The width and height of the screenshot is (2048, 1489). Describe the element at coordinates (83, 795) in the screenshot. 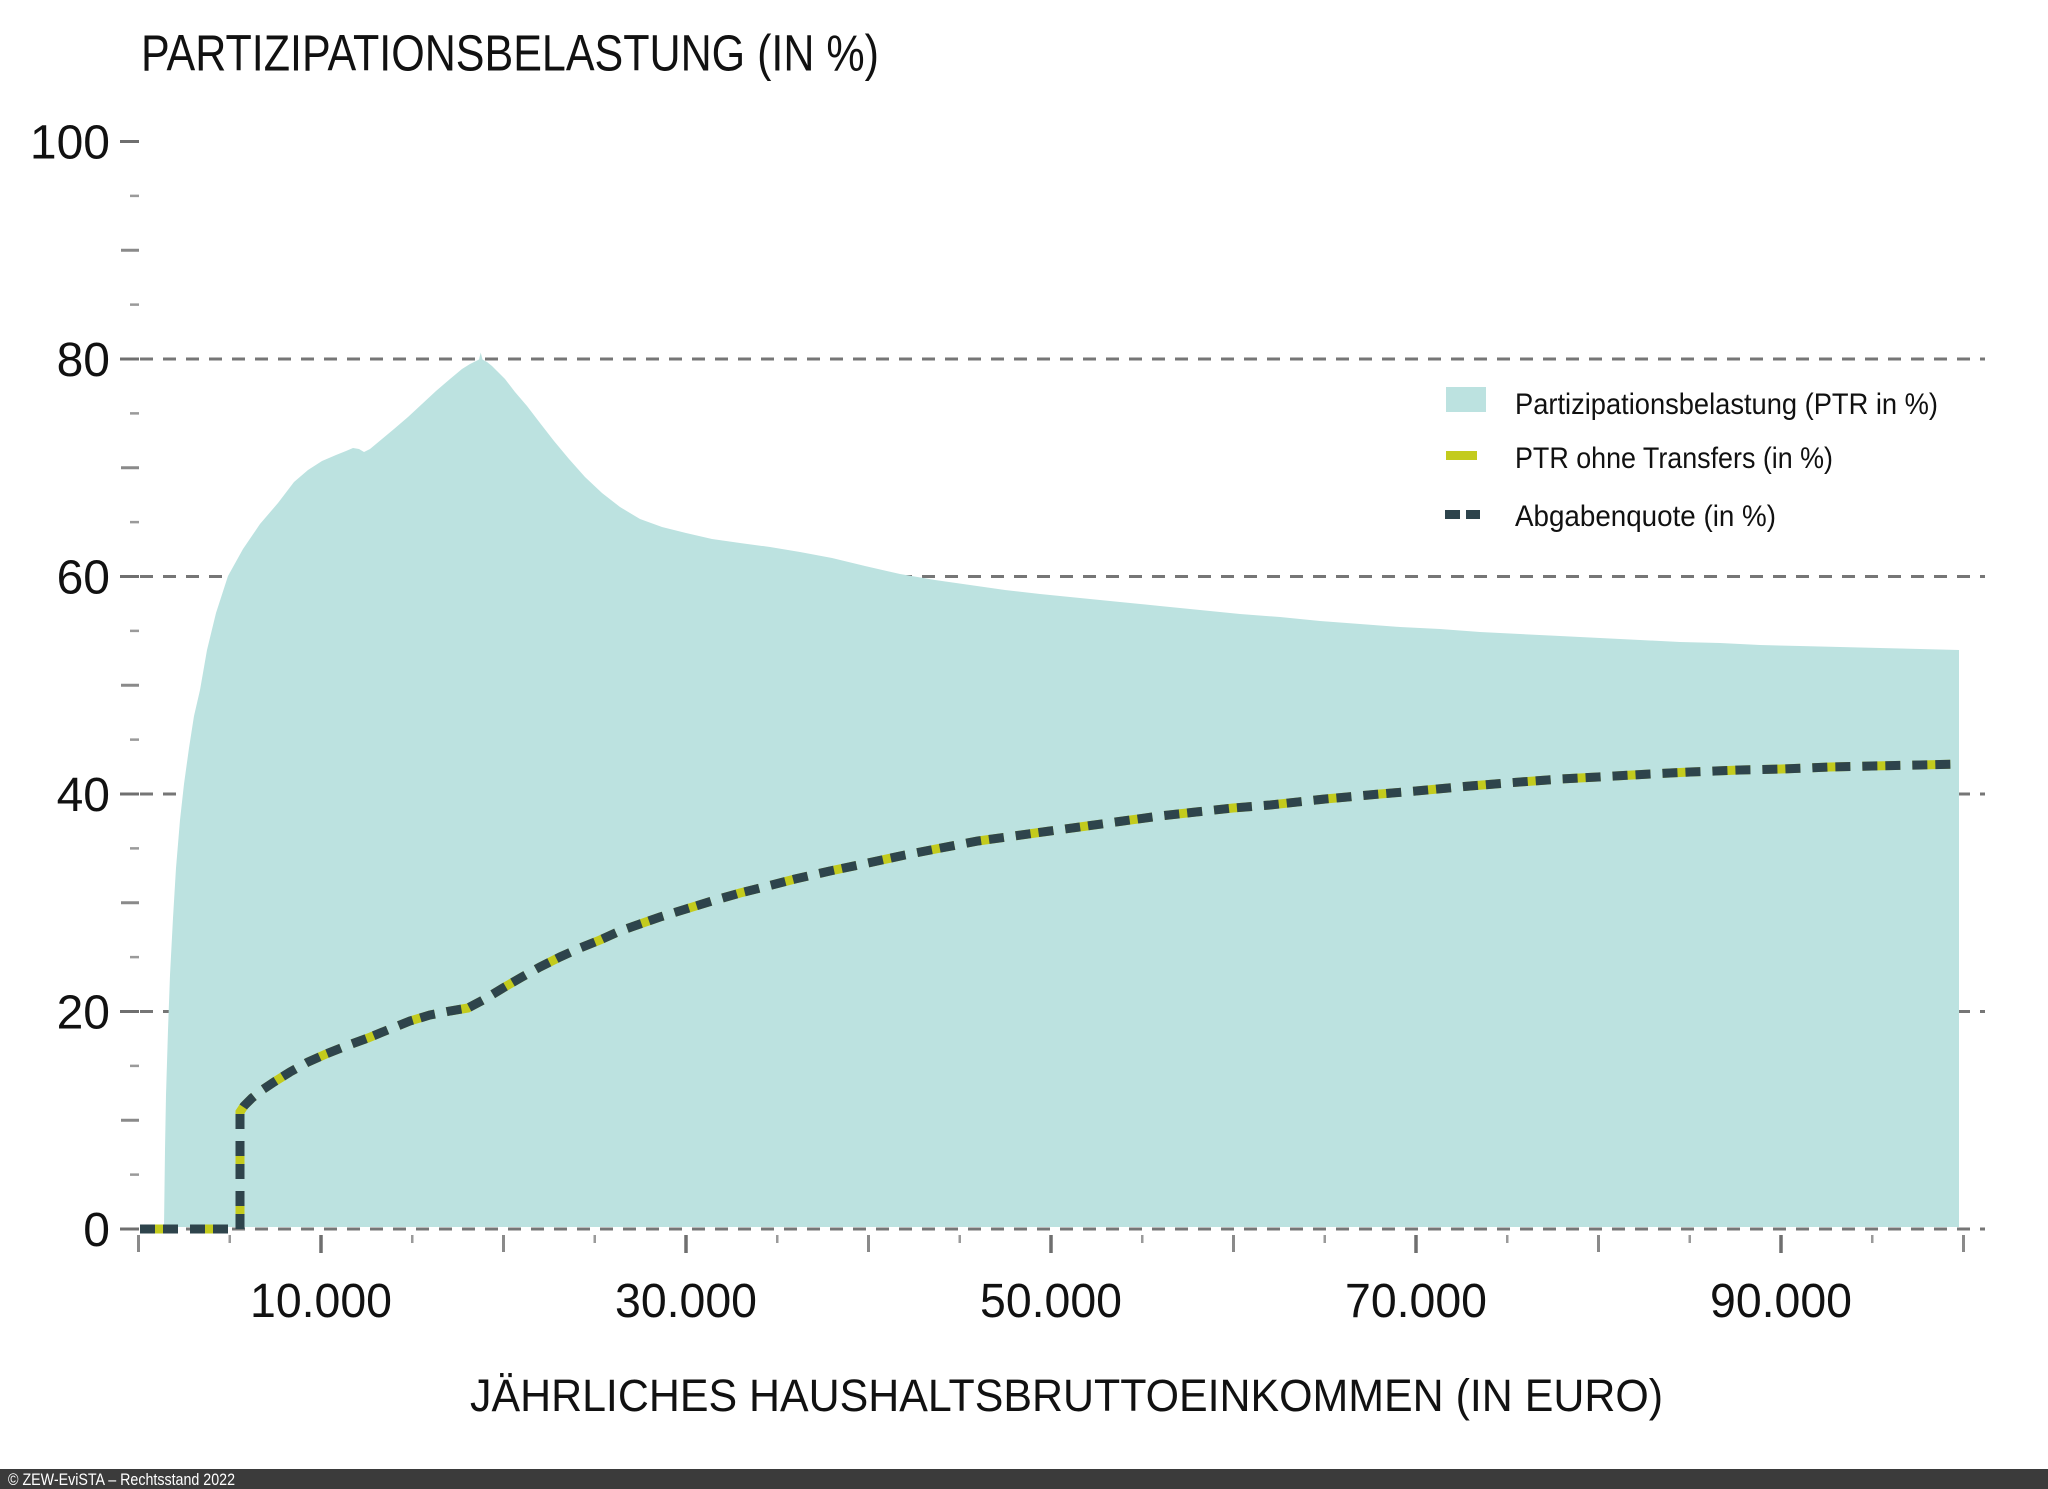

I see `svg-text: 40` at that location.